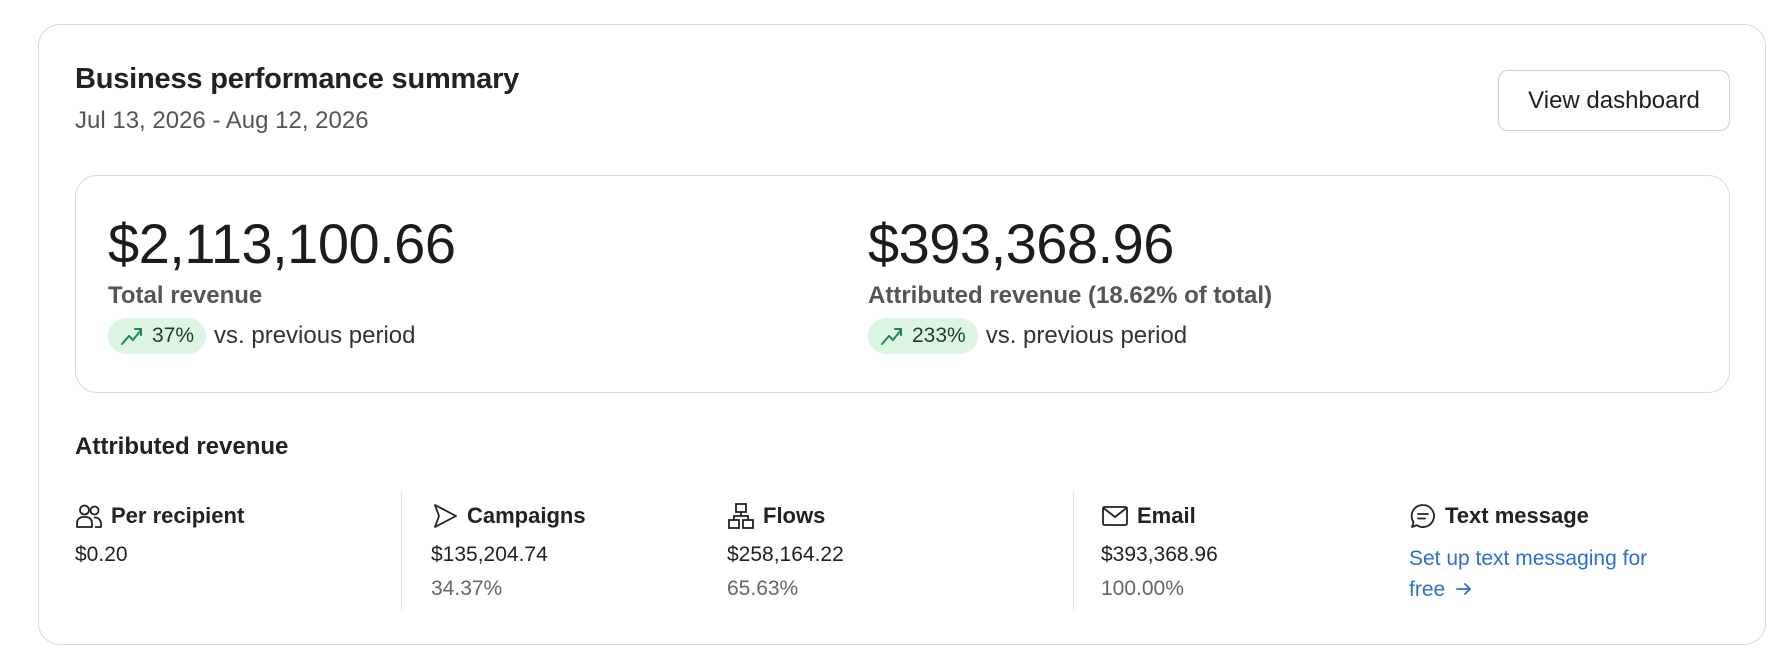  I want to click on send-icon, so click(445, 516).